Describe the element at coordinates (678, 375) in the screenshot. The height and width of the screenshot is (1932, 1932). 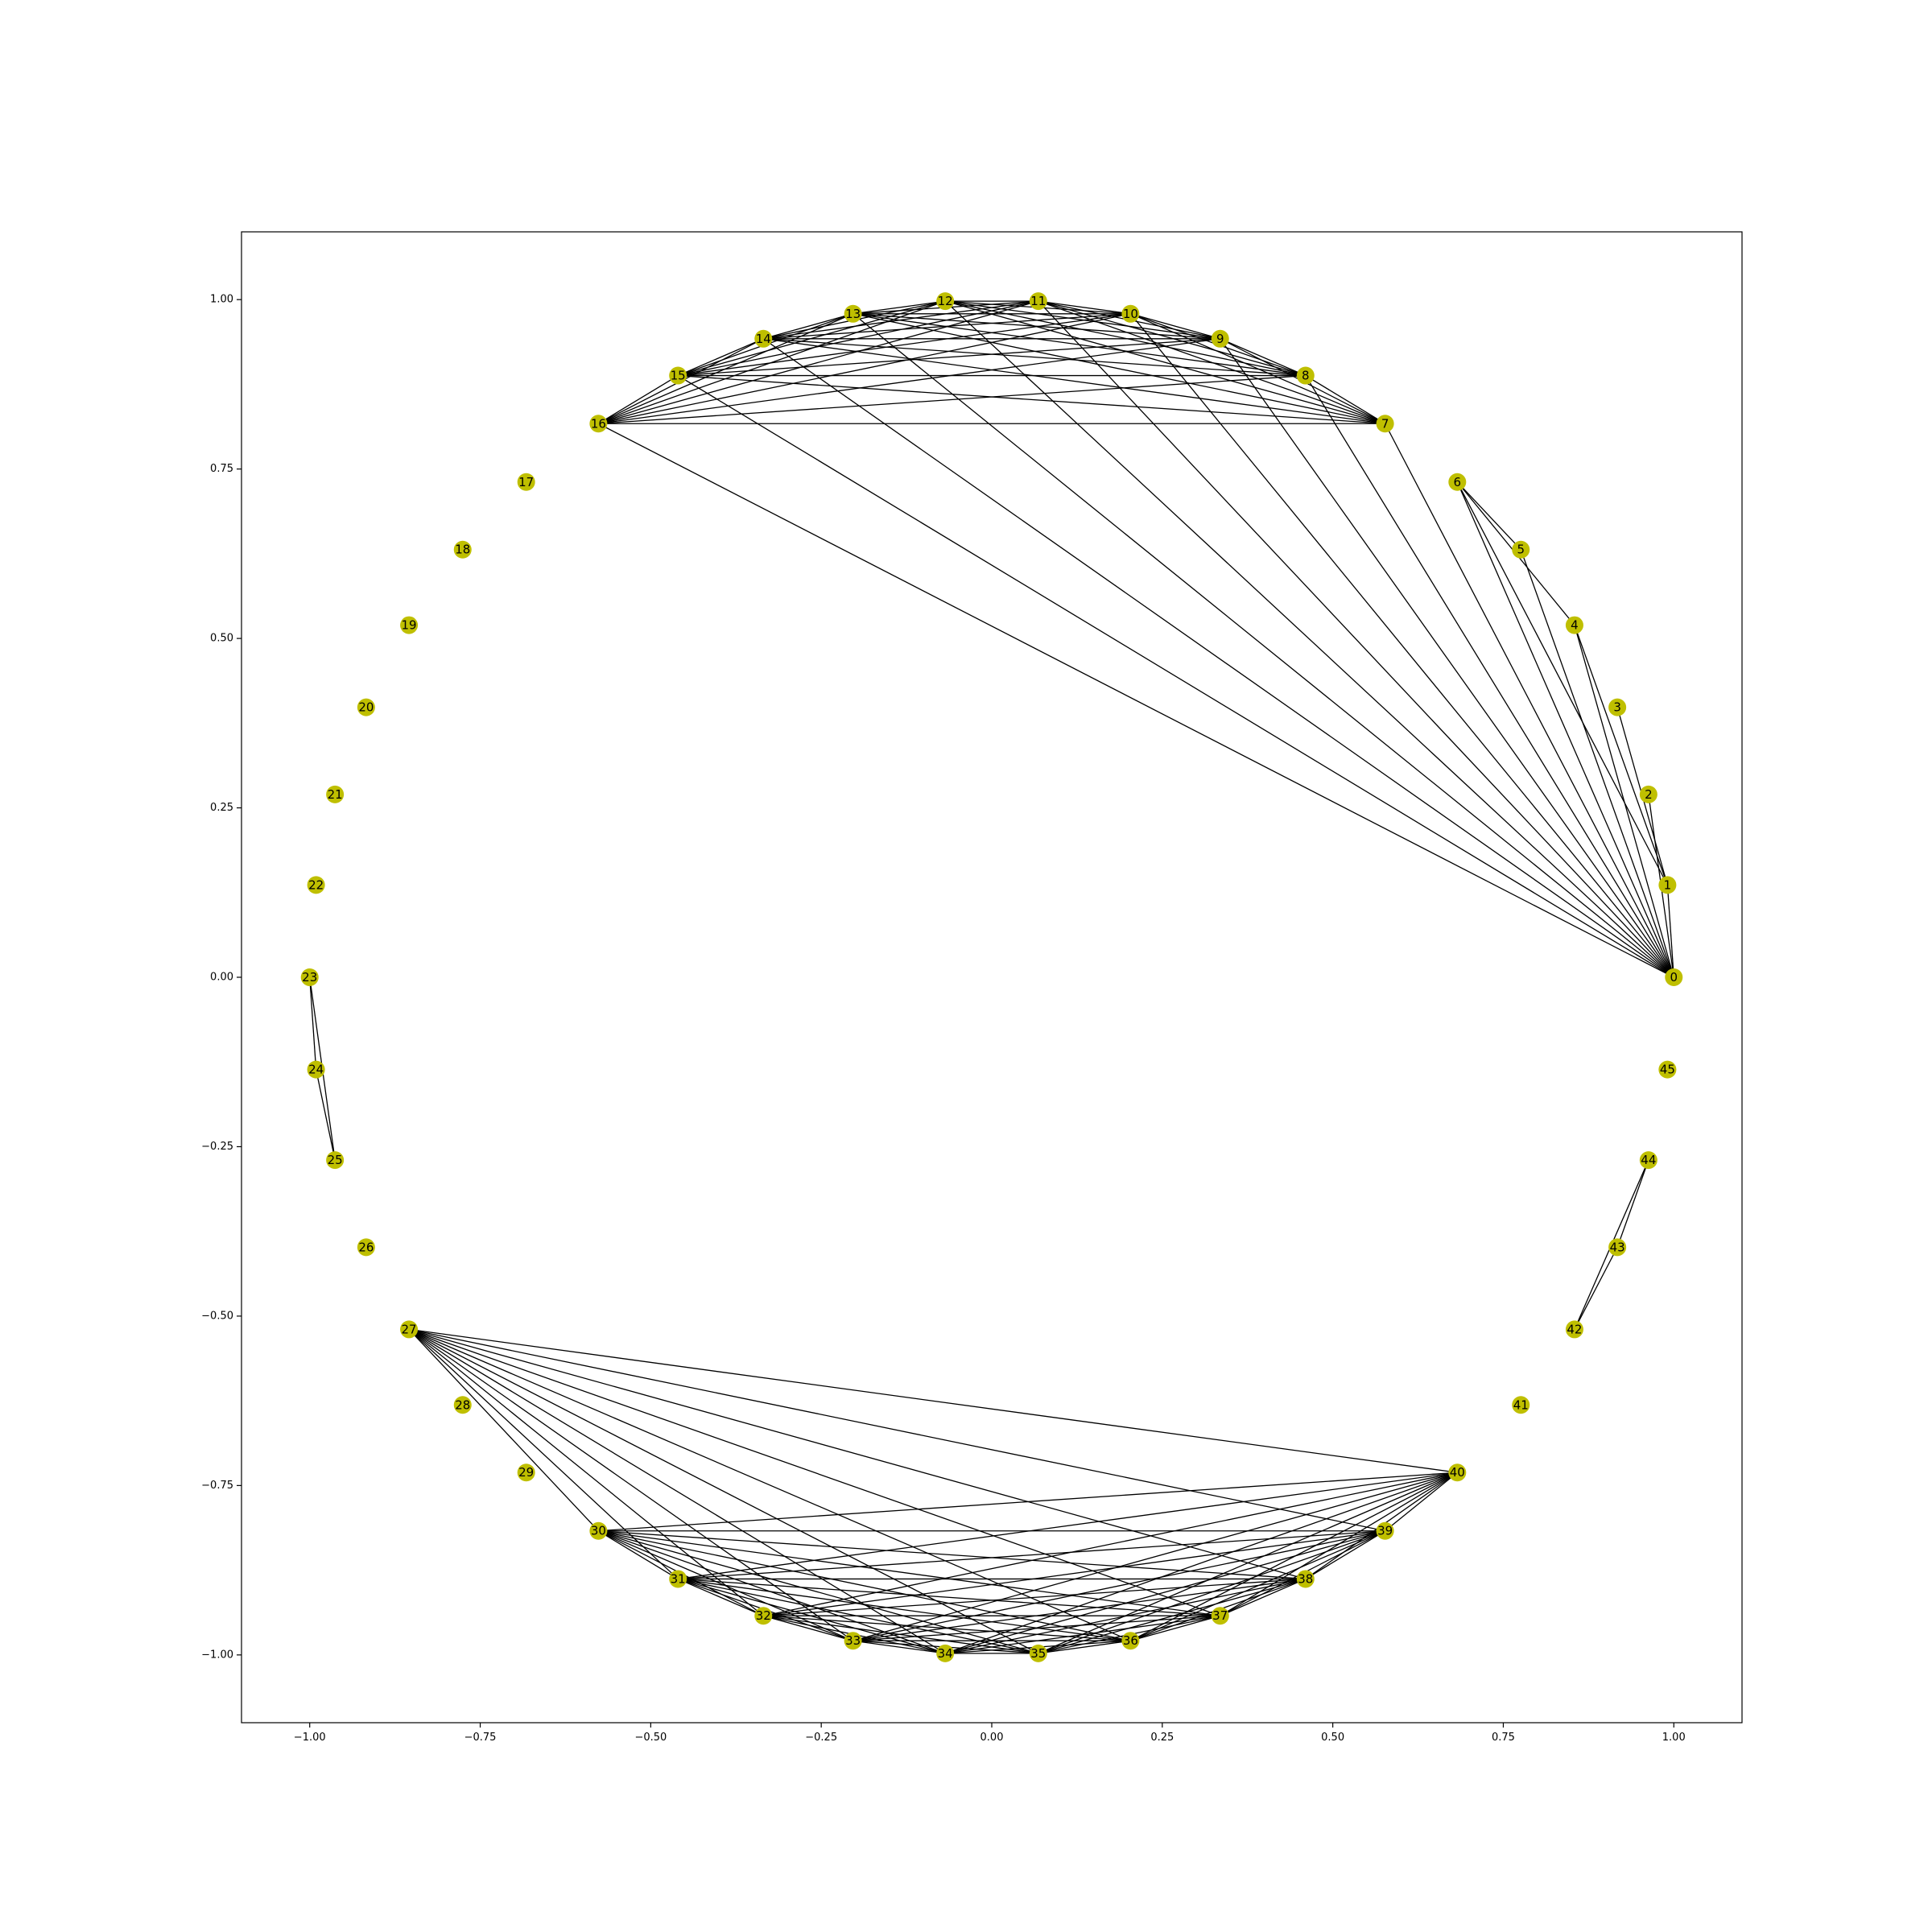
I see `node-15: 15` at that location.